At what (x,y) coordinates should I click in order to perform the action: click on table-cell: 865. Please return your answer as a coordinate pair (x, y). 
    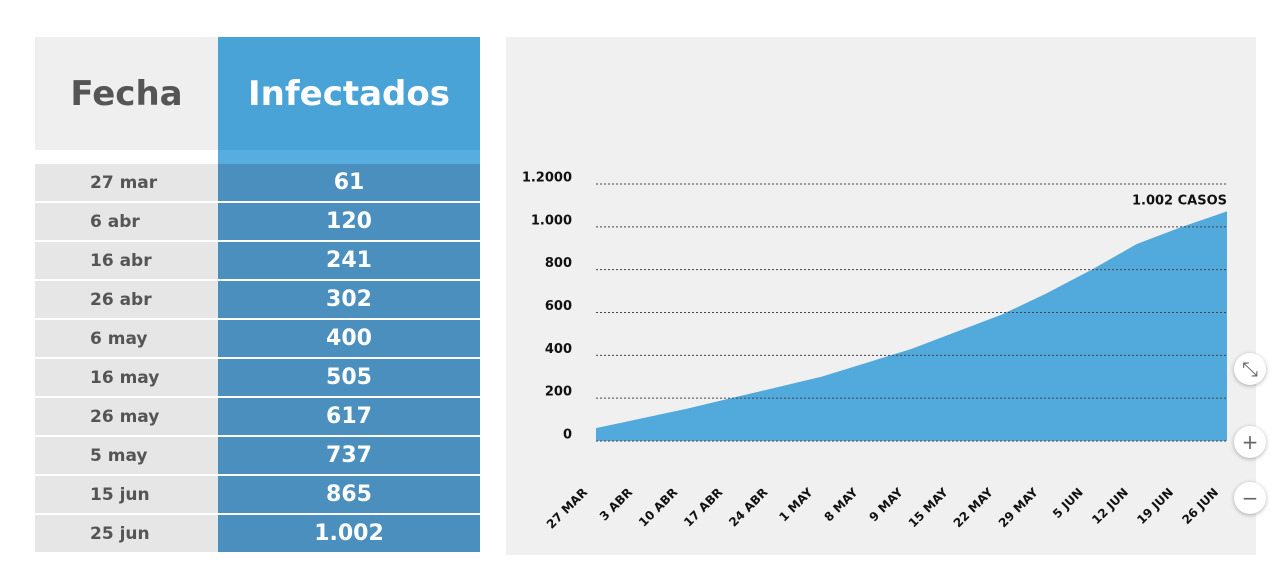
    Looking at the image, I should click on (349, 494).